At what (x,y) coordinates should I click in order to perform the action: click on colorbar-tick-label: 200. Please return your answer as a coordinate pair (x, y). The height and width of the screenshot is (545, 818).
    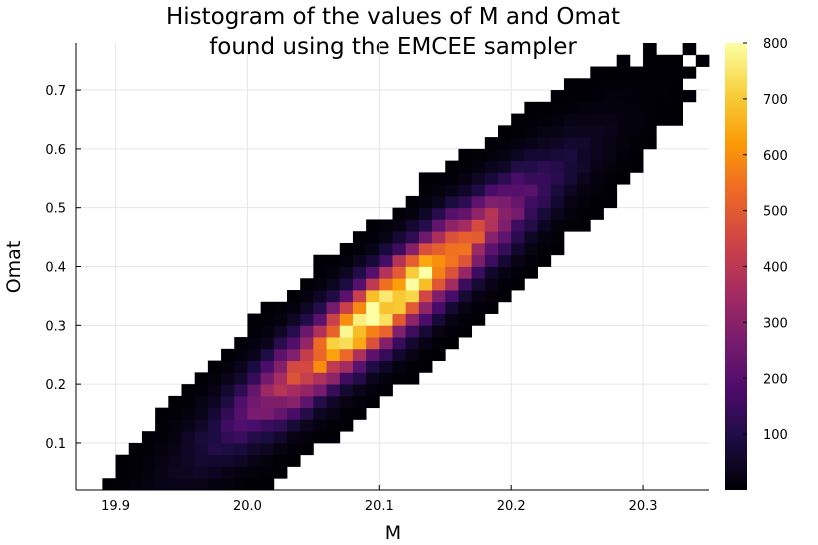
    Looking at the image, I should click on (775, 379).